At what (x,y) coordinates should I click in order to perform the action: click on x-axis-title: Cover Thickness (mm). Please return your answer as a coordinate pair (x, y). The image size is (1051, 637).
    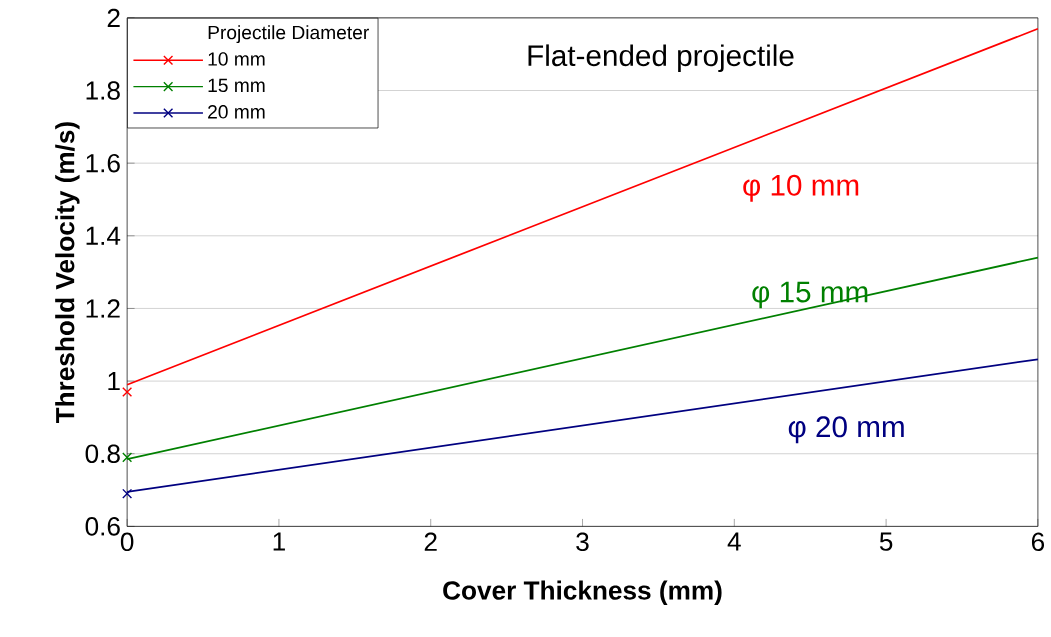
    Looking at the image, I should click on (582, 593).